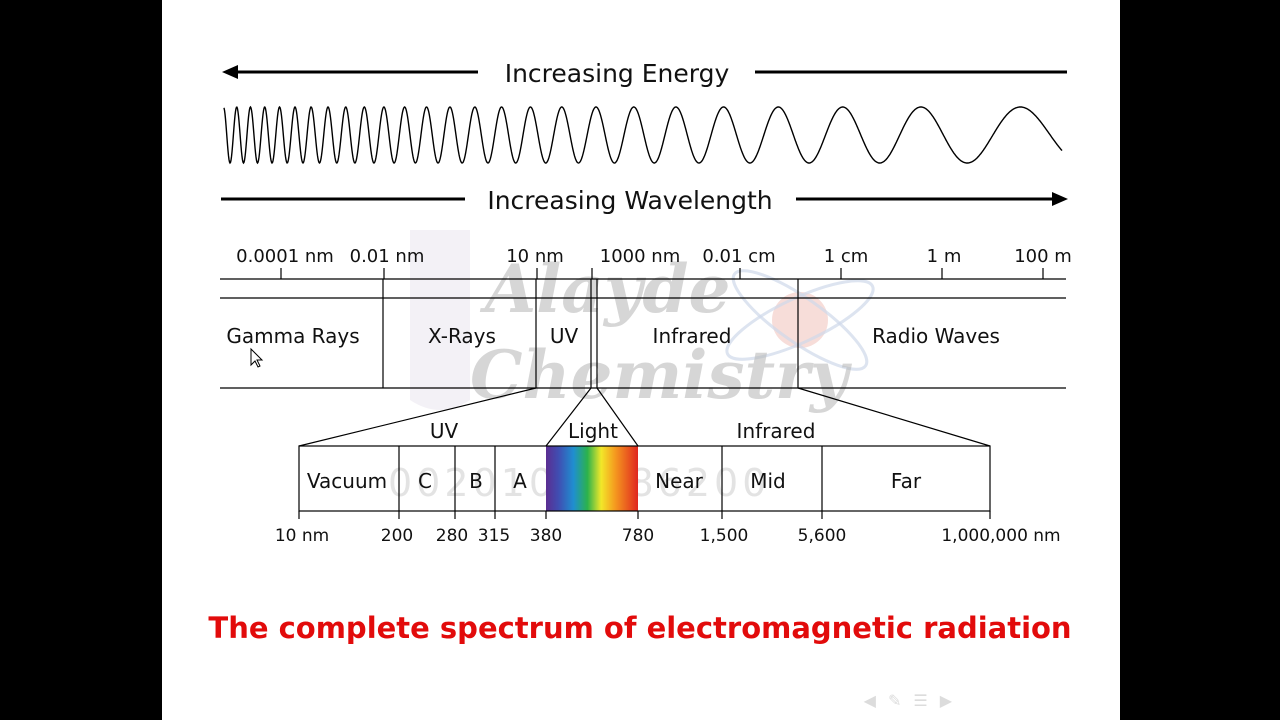  Describe the element at coordinates (1060, 199) in the screenshot. I see `arrow-right-icon` at that location.